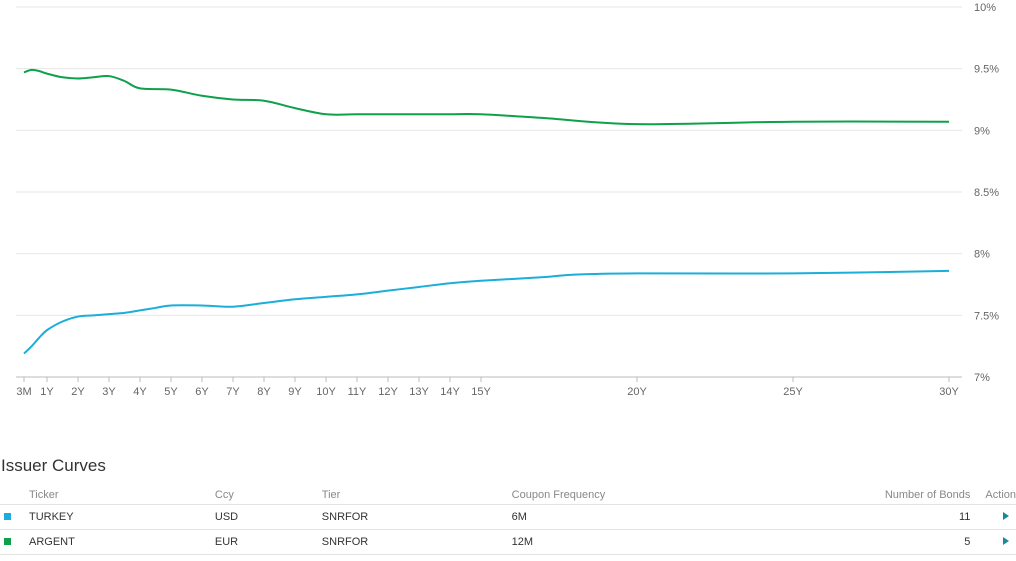  What do you see at coordinates (986, 316) in the screenshot?
I see `y-tick-label: 7.5%` at bounding box center [986, 316].